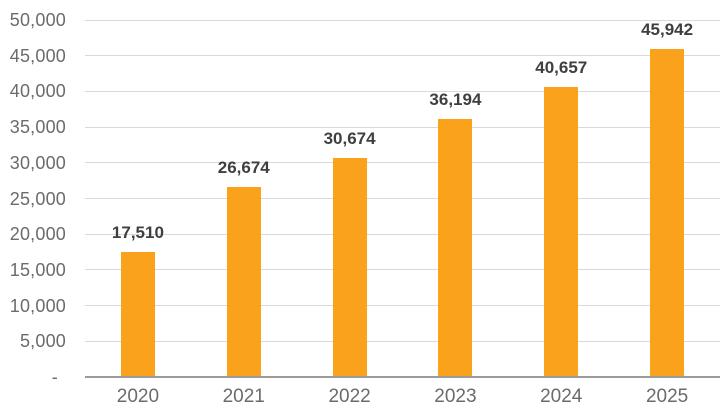 The height and width of the screenshot is (420, 720). What do you see at coordinates (37, 305) in the screenshot?
I see `y-axis-tick-label: 10,000` at bounding box center [37, 305].